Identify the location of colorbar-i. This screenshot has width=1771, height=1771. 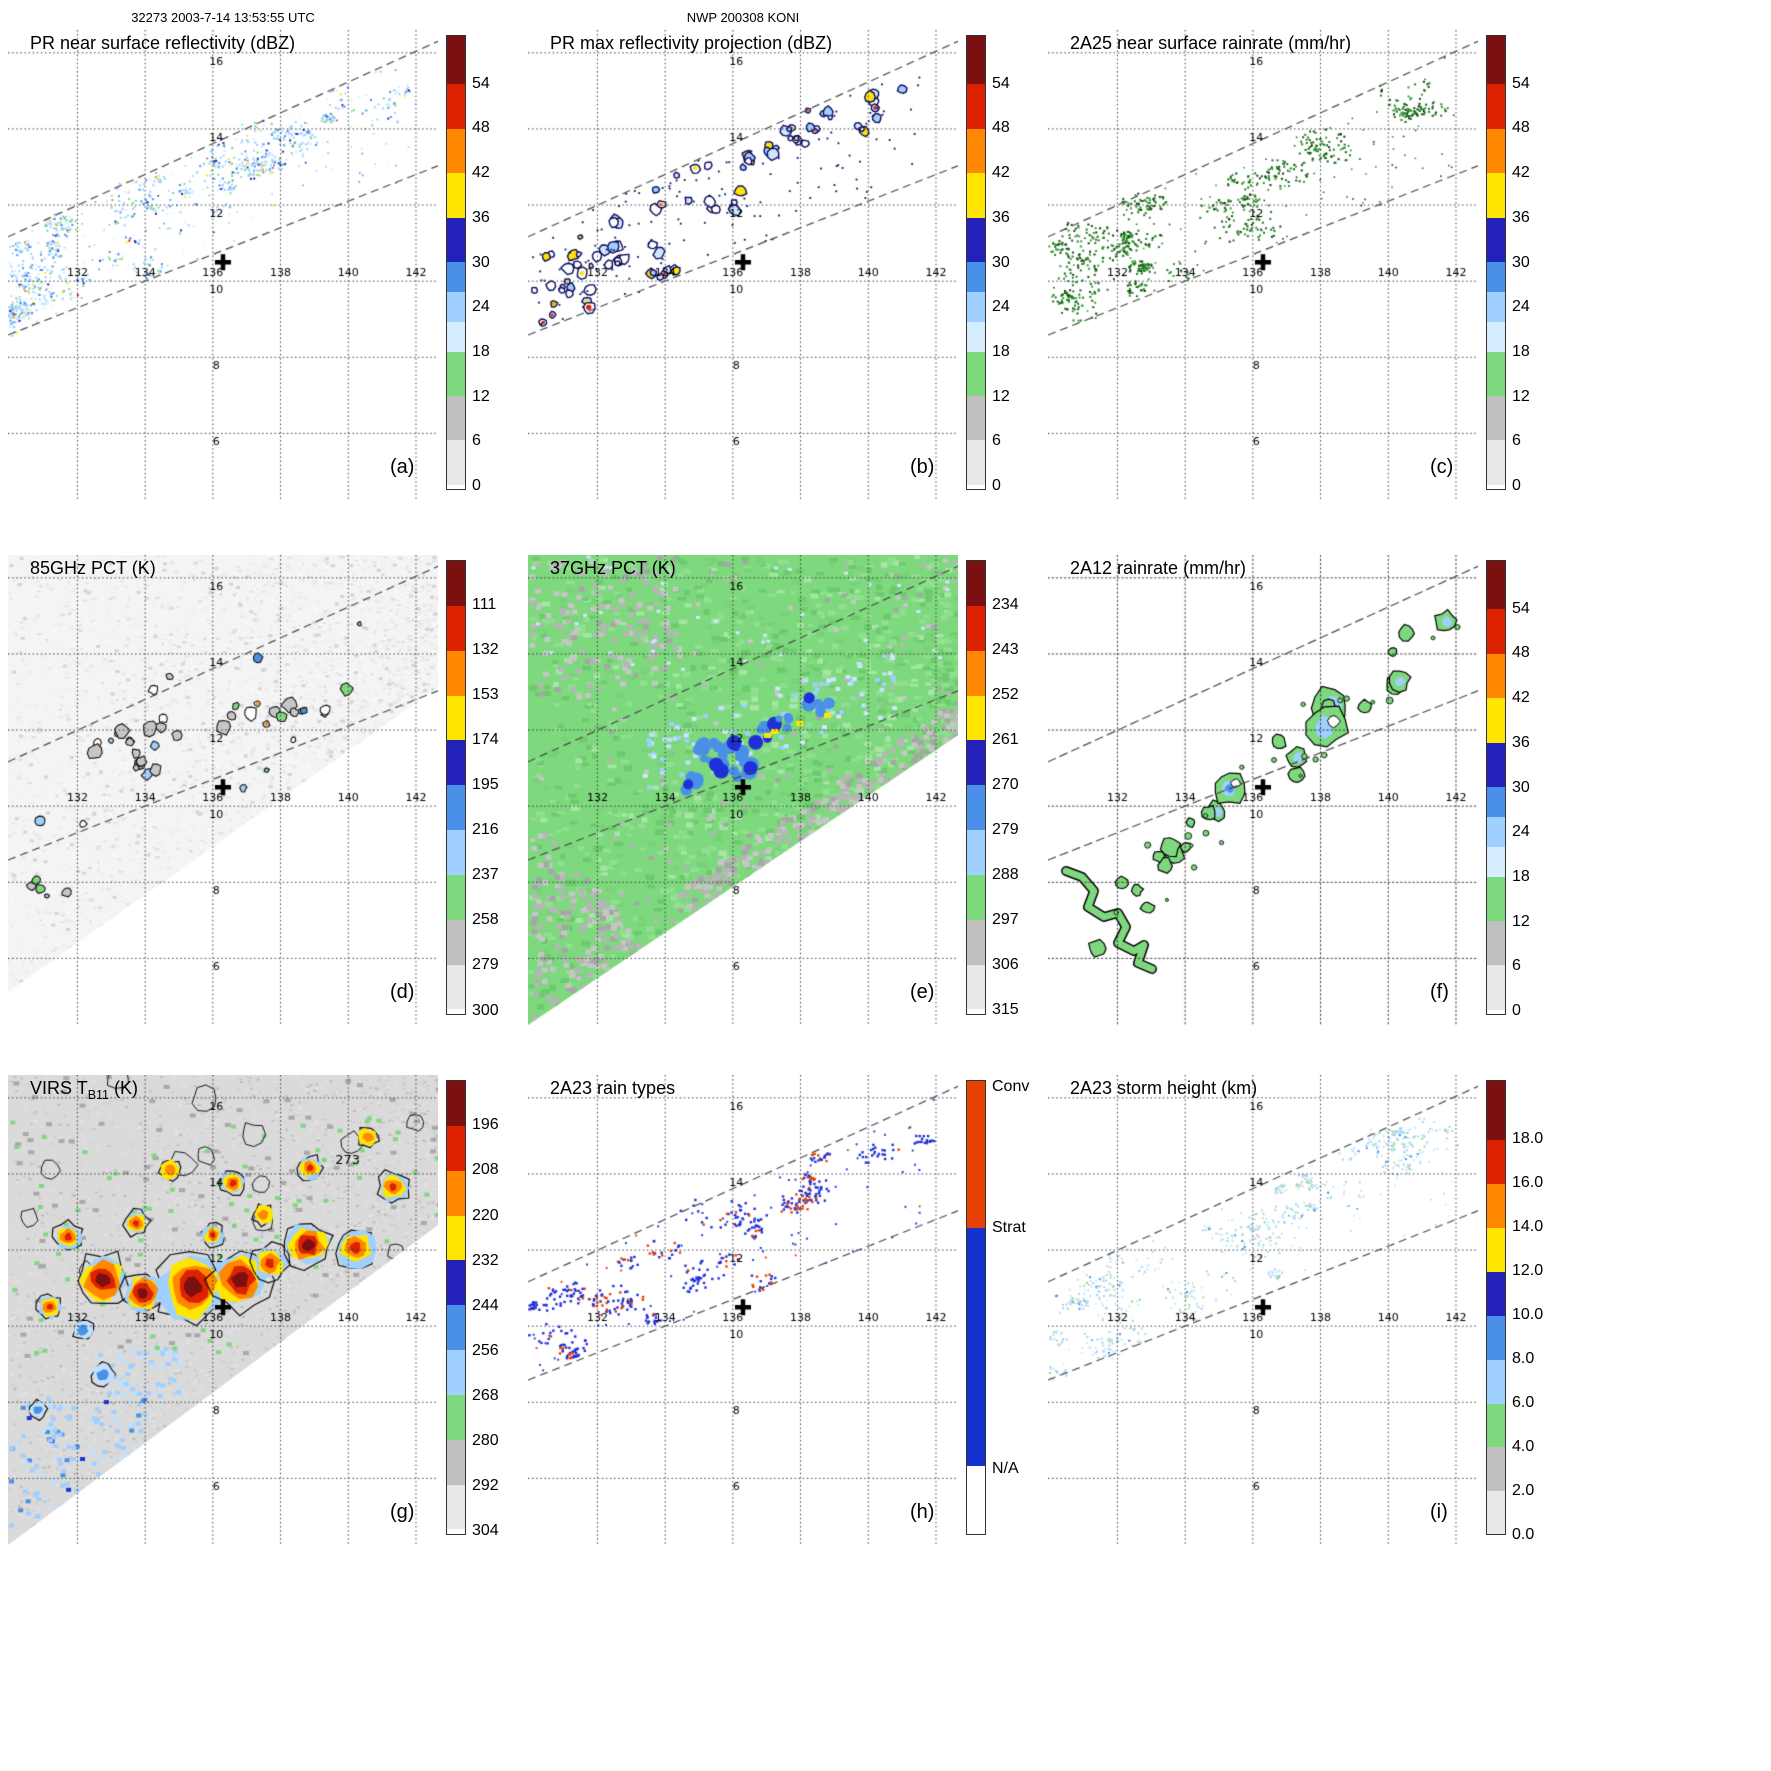
(1496, 1307).